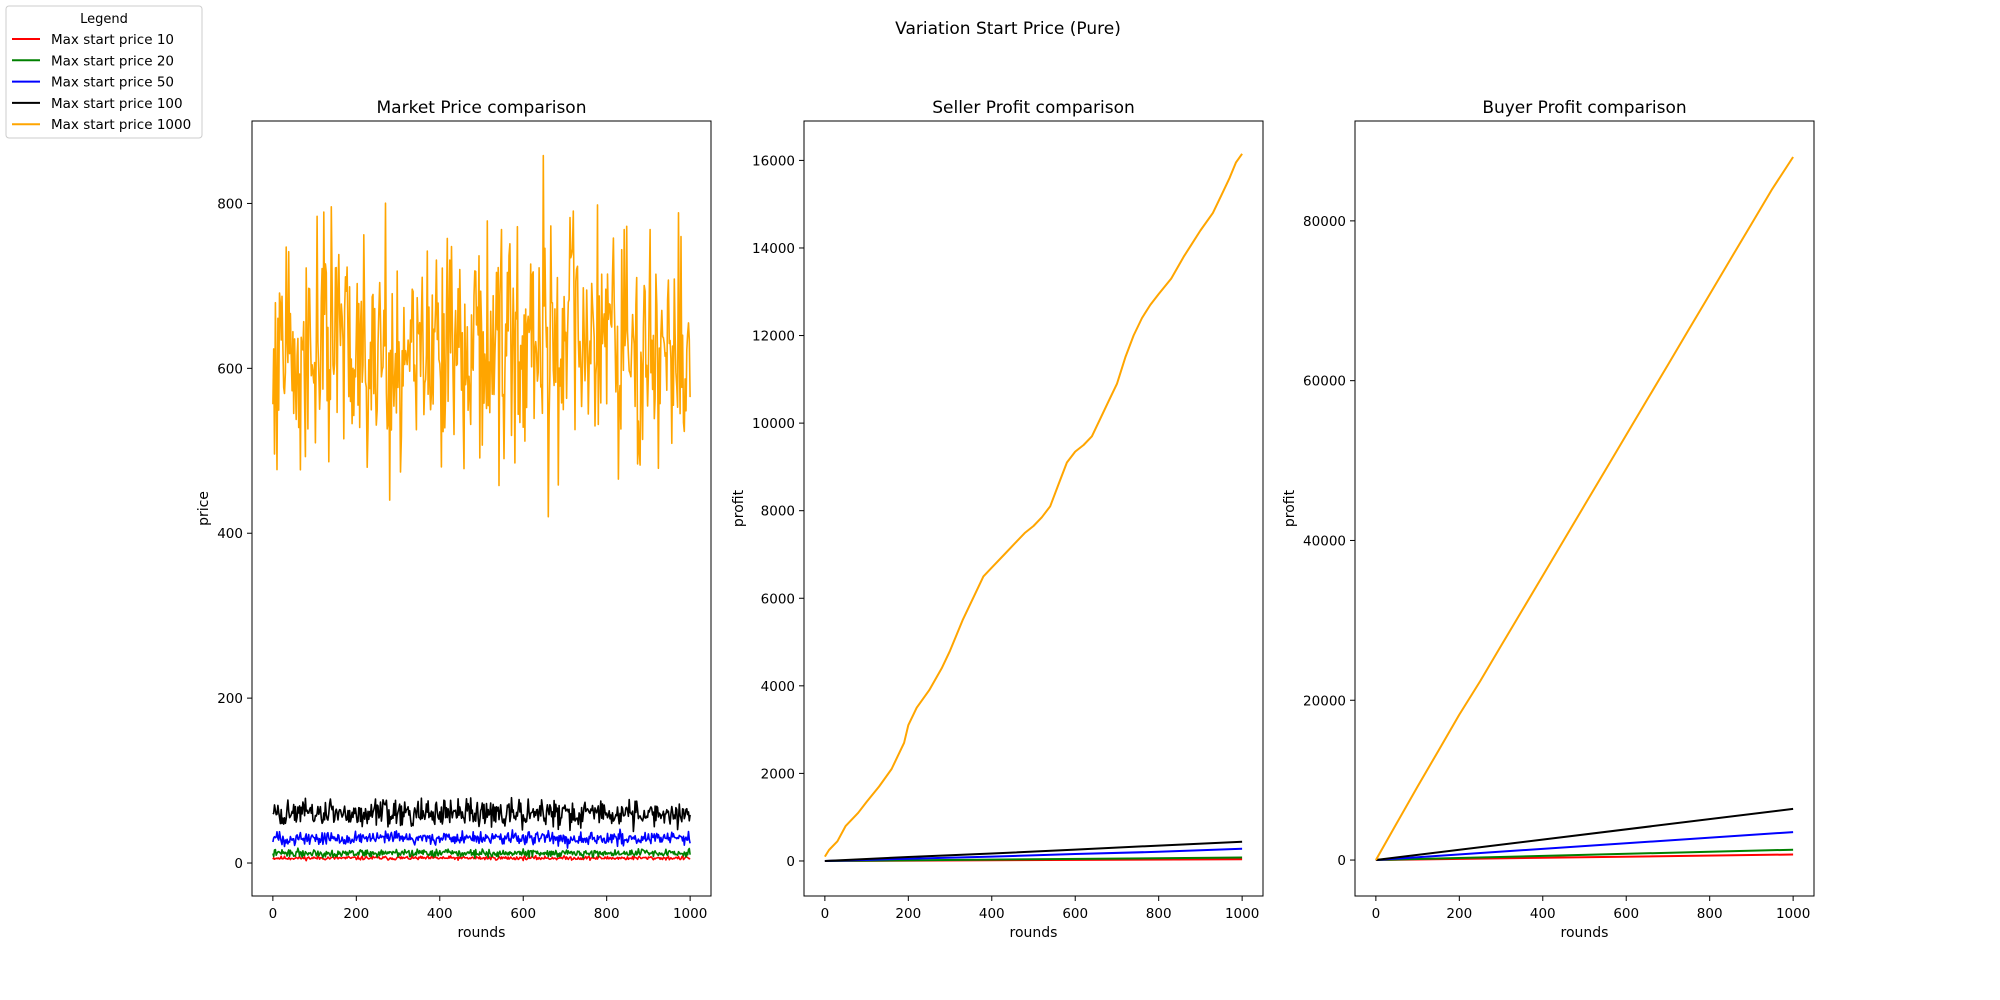 The width and height of the screenshot is (2000, 1000). What do you see at coordinates (204, 508) in the screenshot?
I see `y-axis-label: price` at bounding box center [204, 508].